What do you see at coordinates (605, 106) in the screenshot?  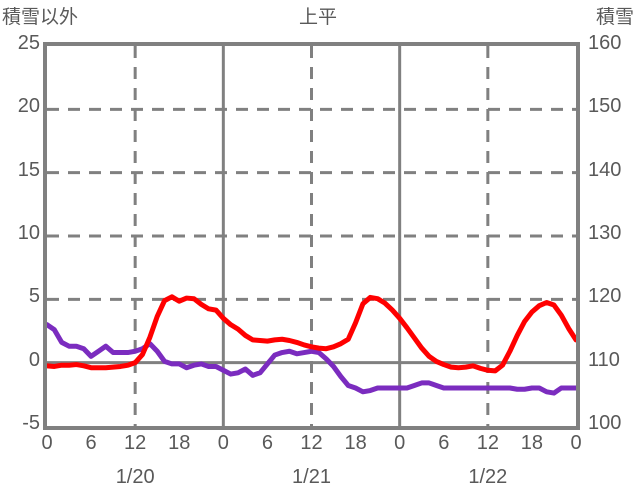 I see `right-tick-150: 150` at bounding box center [605, 106].